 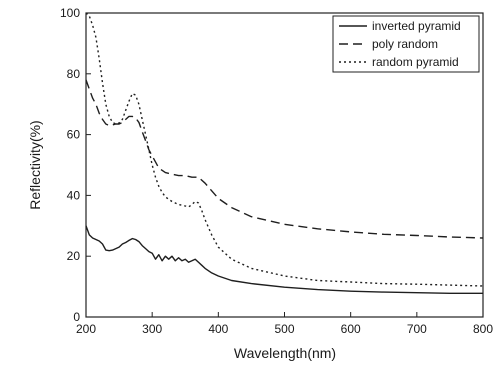 What do you see at coordinates (218, 329) in the screenshot?
I see `x-tick-label: 400` at bounding box center [218, 329].